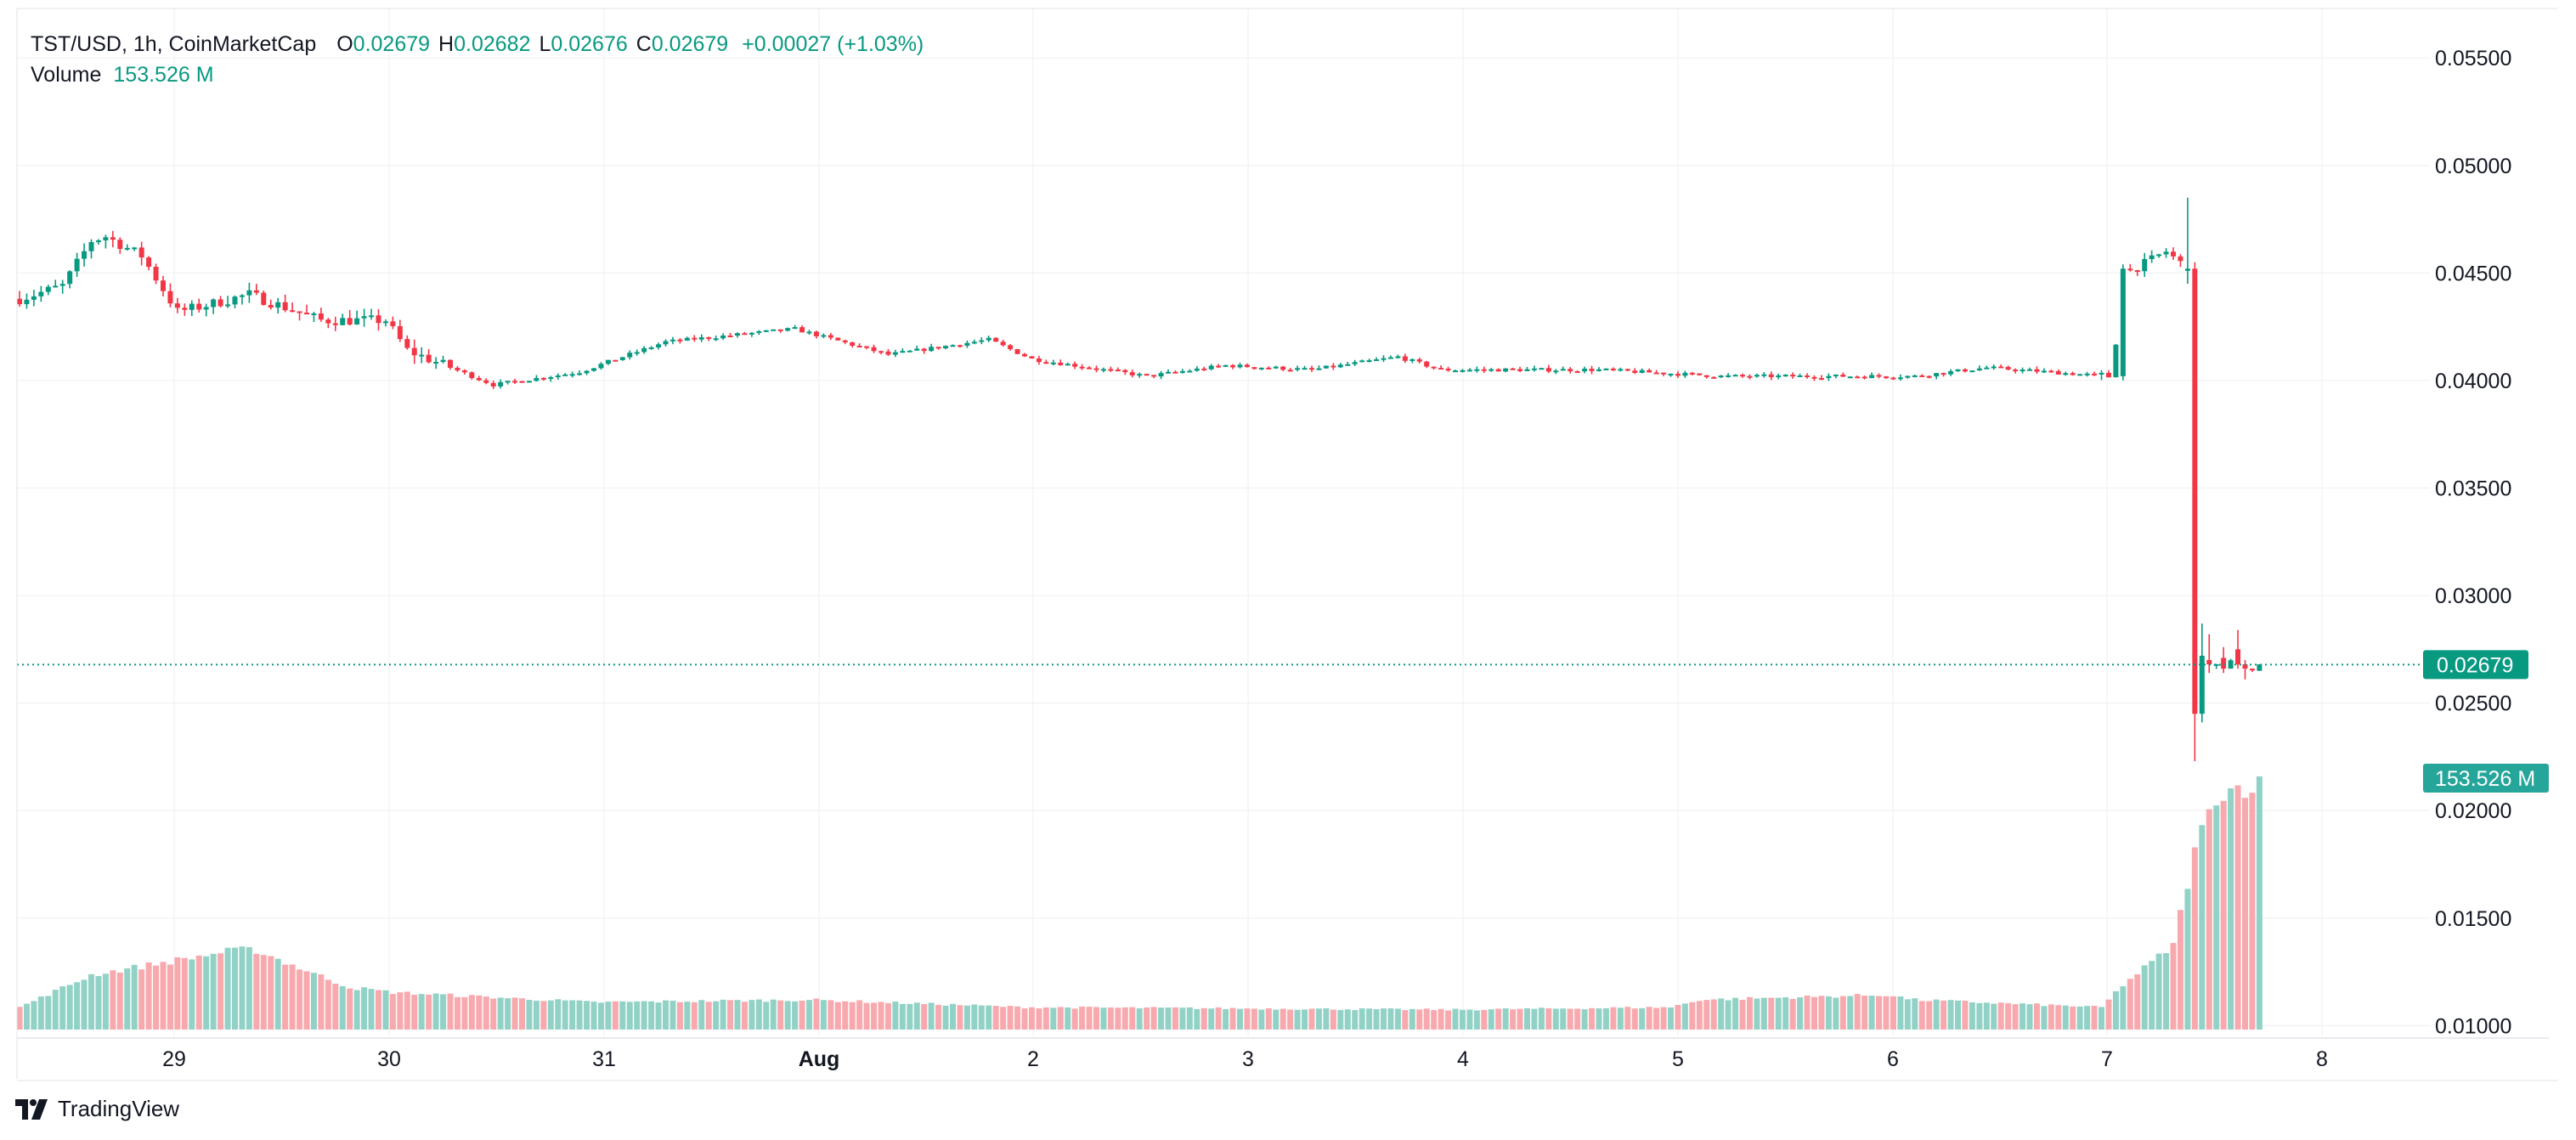  What do you see at coordinates (163, 75) in the screenshot?
I see `volume-value: 153.526 M` at bounding box center [163, 75].